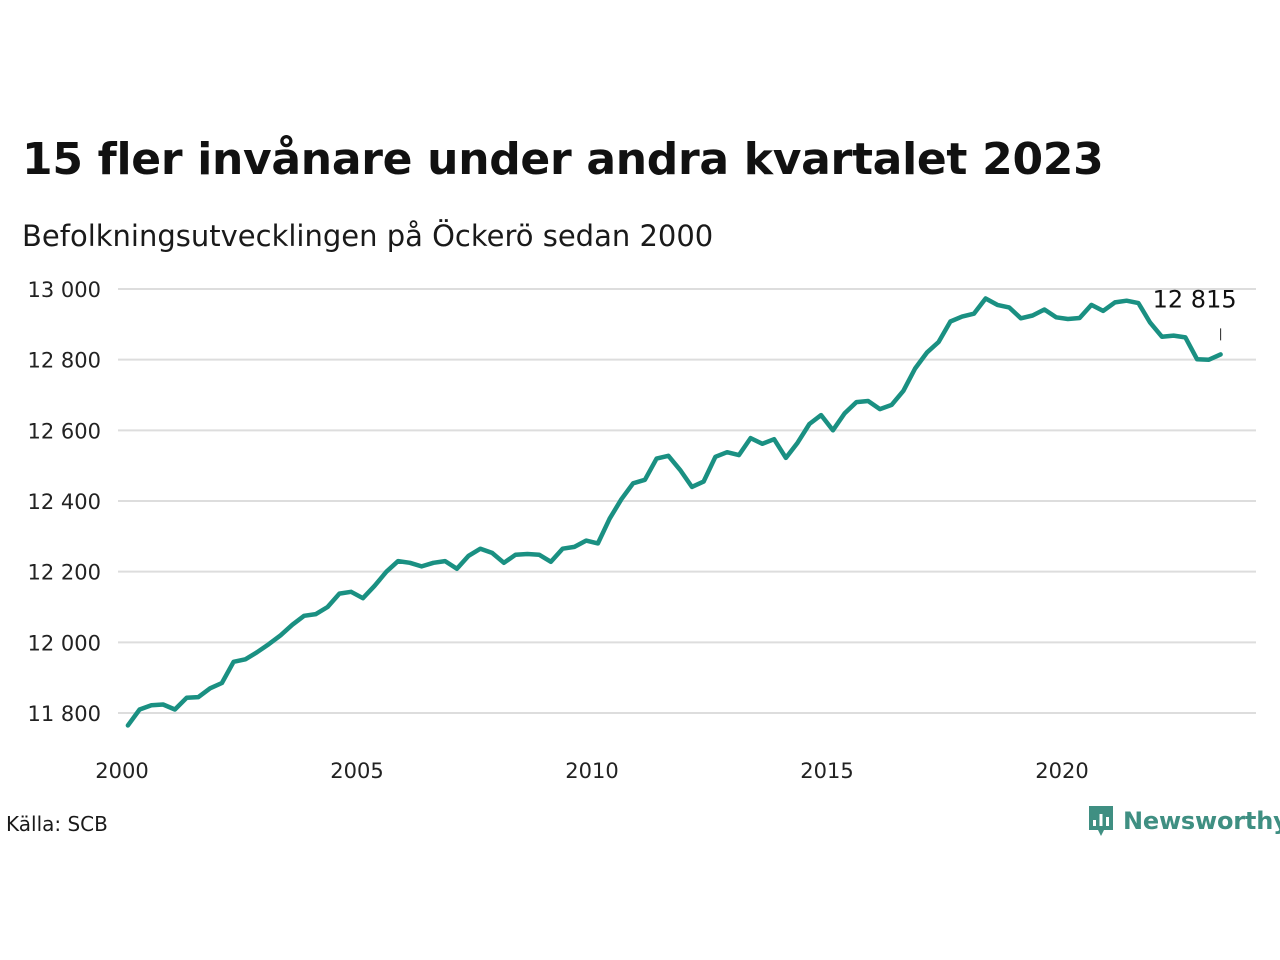  What do you see at coordinates (1195, 299) in the screenshot?
I see `end-value-label: 12 815` at bounding box center [1195, 299].